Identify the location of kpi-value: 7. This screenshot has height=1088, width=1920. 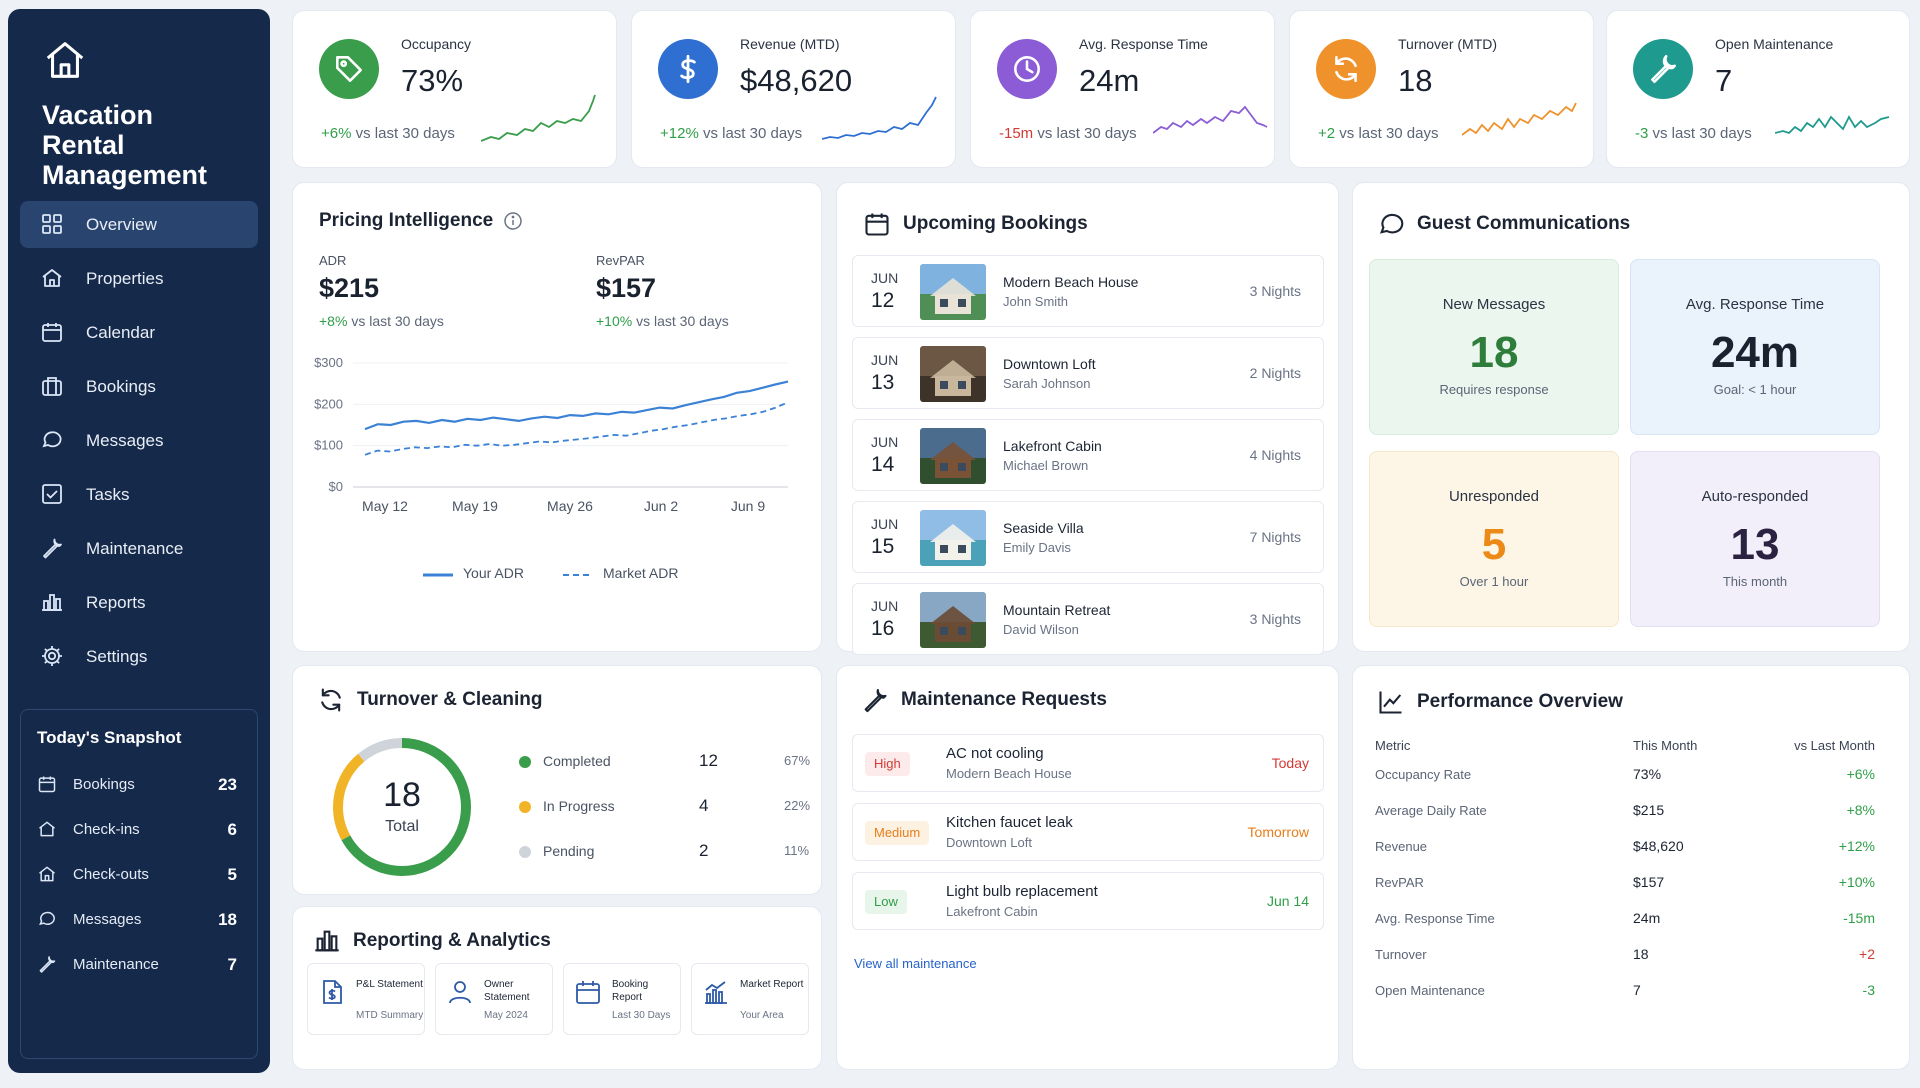
(1724, 80).